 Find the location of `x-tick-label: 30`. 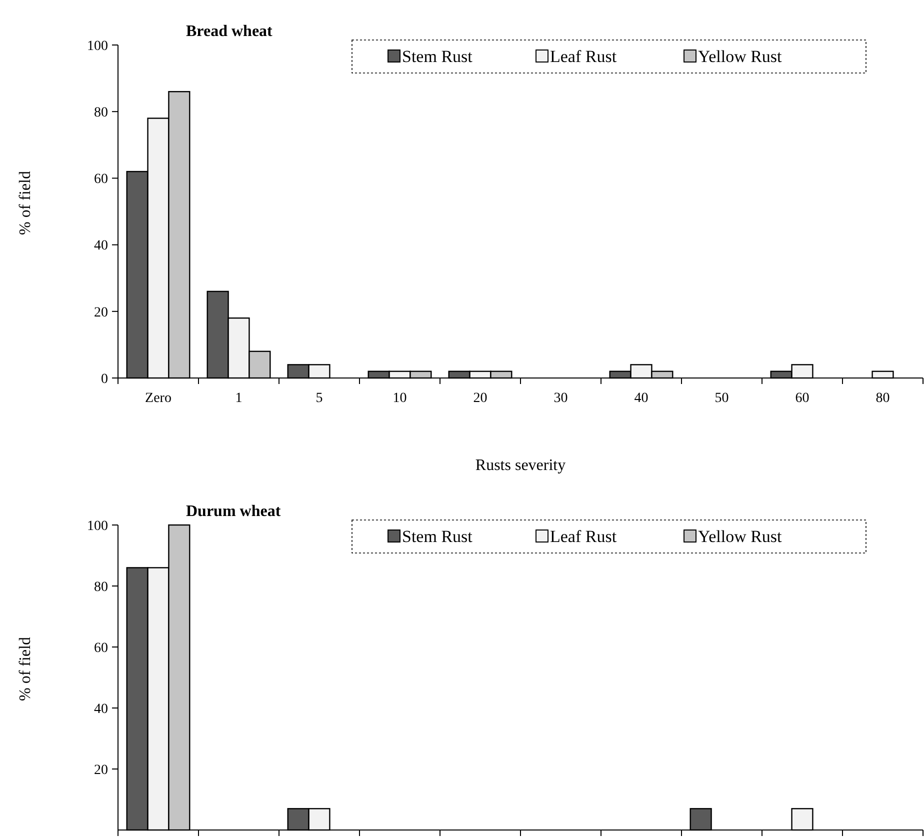

x-tick-label: 30 is located at coordinates (561, 398).